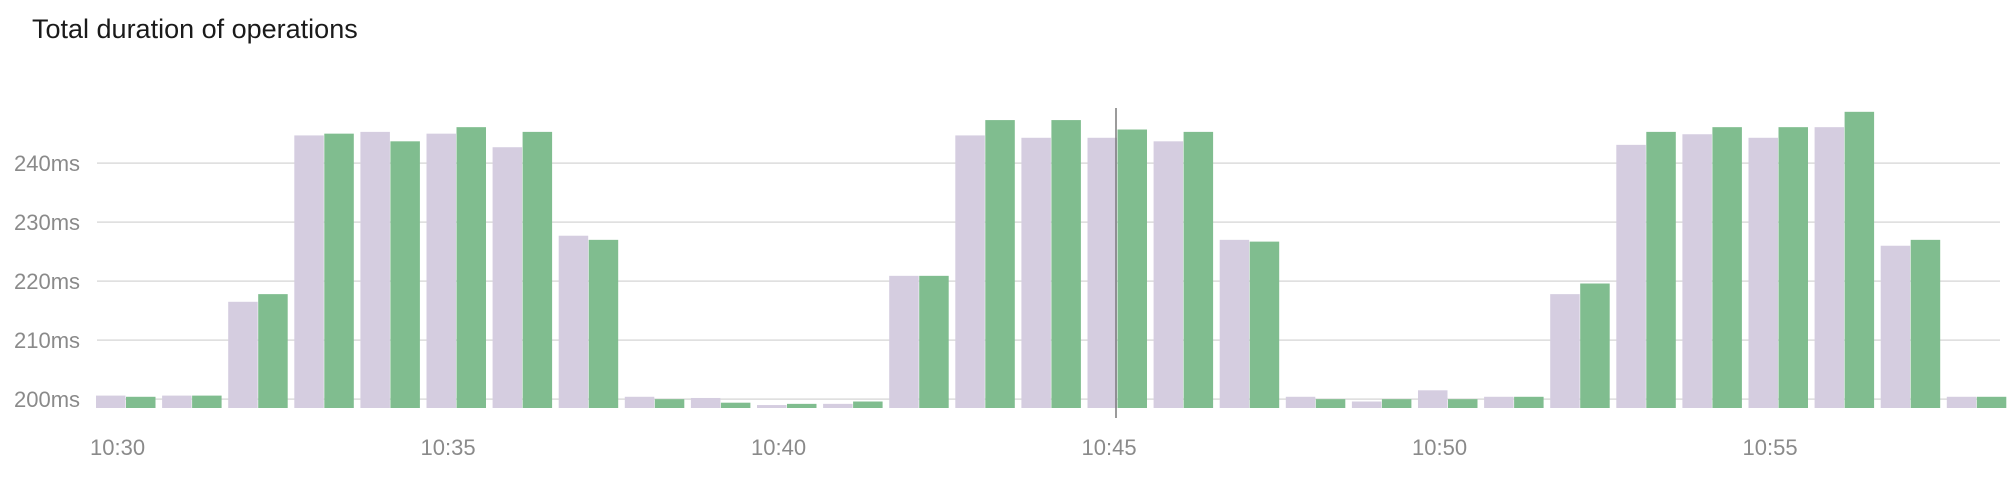  Describe the element at coordinates (1770, 447) in the screenshot. I see `x-tick-label: 10:55` at that location.